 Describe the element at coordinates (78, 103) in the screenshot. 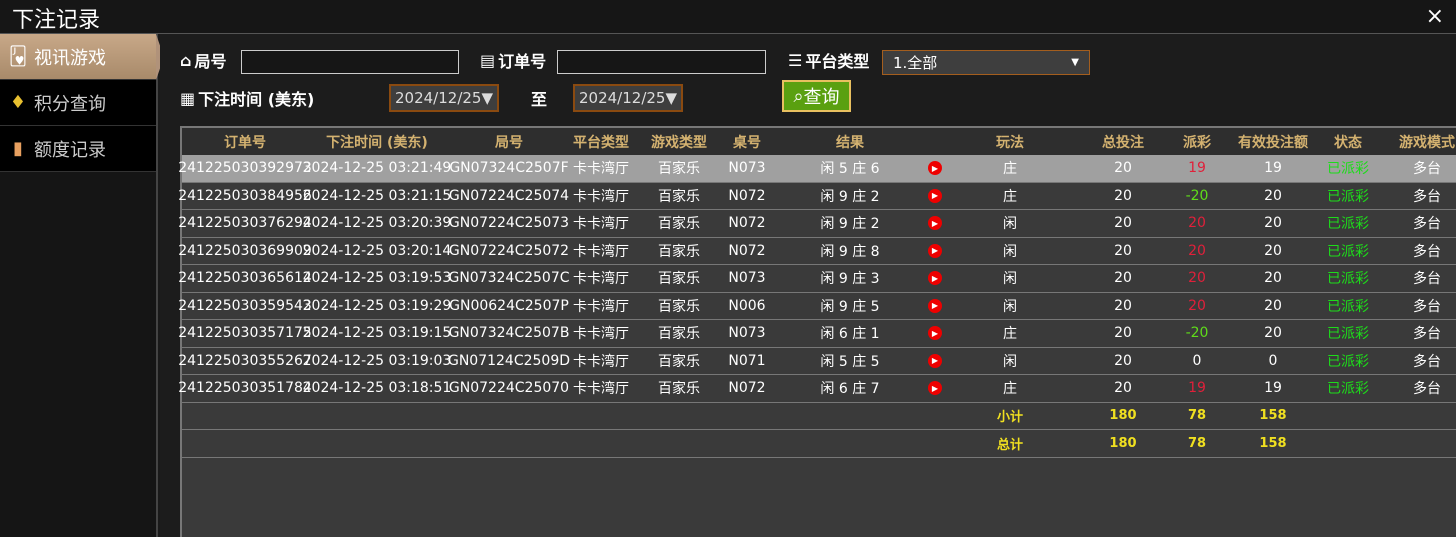

I see `sidebar-item-points: ♦ 积分查询` at that location.